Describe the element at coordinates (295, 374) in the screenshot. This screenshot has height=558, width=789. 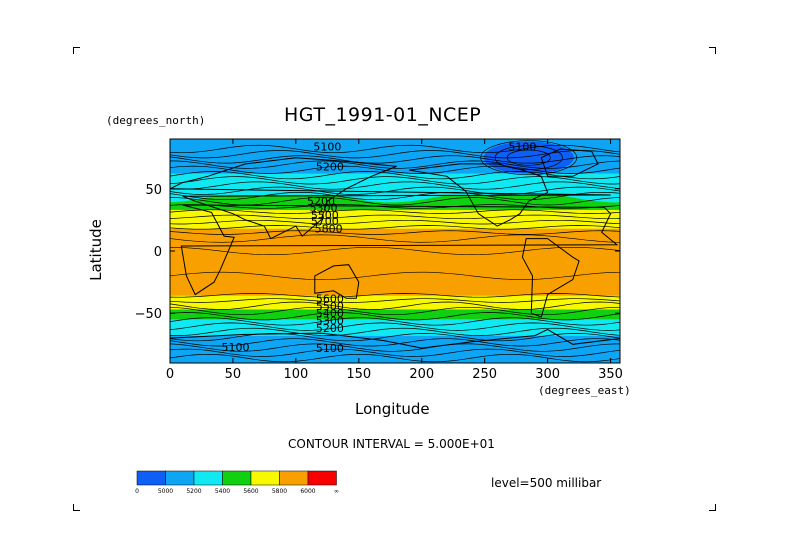
I see `x-tick-label-2: 100` at that location.